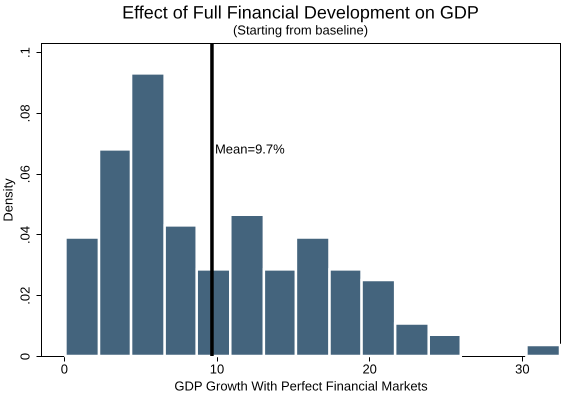 This screenshot has width=573, height=410. Describe the element at coordinates (25, 113) in the screenshot. I see `y-tick-label: .08` at that location.